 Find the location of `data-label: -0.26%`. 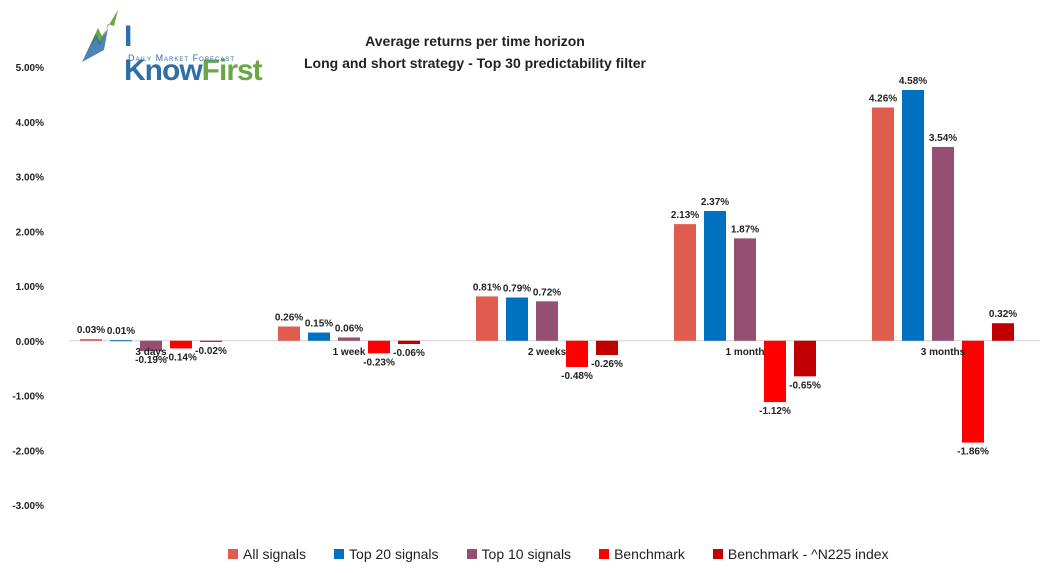

data-label: -0.26% is located at coordinates (607, 364).